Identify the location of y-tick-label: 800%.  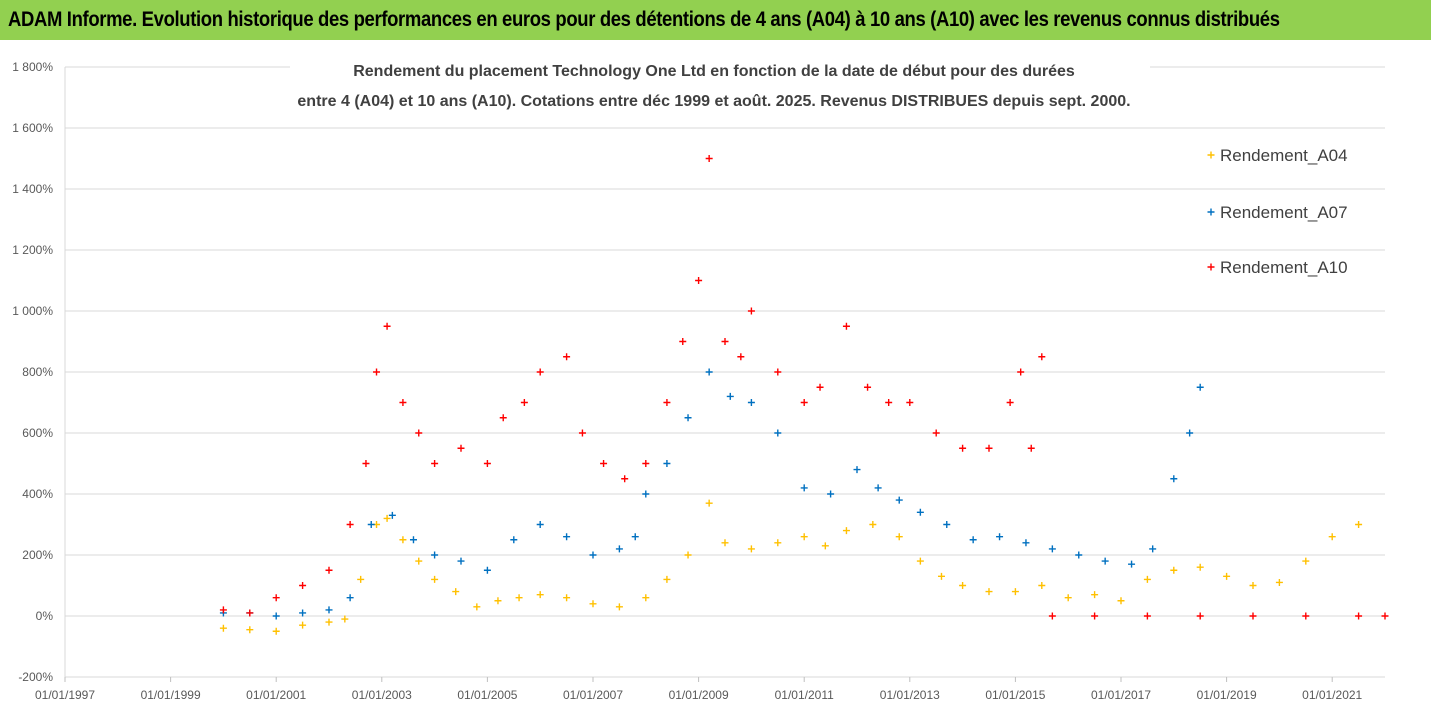
(37, 372).